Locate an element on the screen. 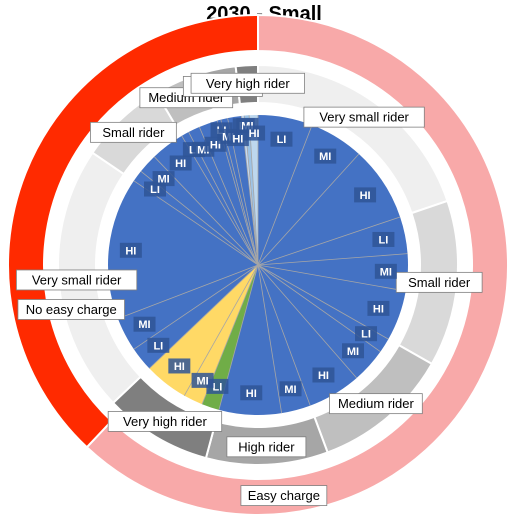 Image resolution: width=511 pixels, height=518 pixels. inner-label-mi-18: MI is located at coordinates (163, 180).